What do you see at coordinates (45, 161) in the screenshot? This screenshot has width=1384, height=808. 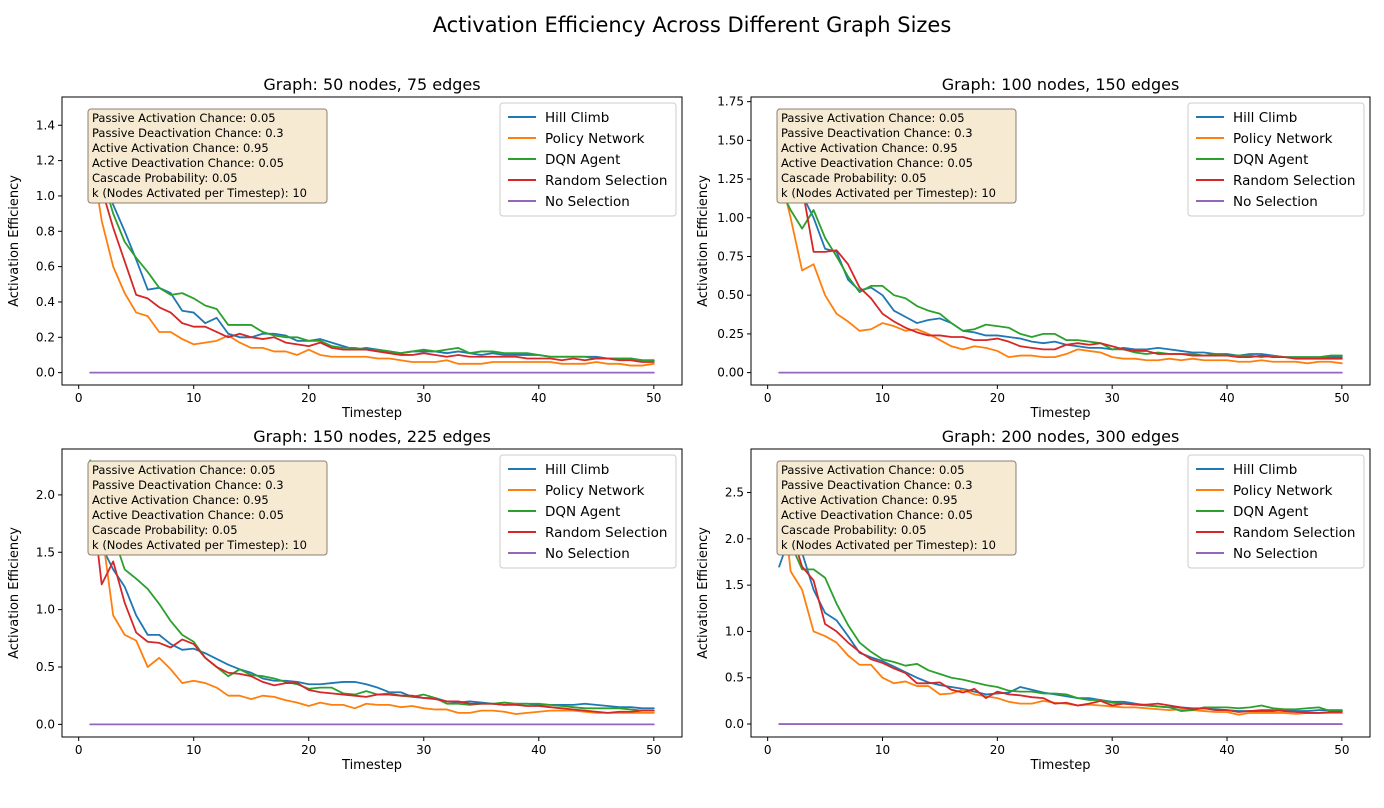 I see `y-tick-label: 1.2` at bounding box center [45, 161].